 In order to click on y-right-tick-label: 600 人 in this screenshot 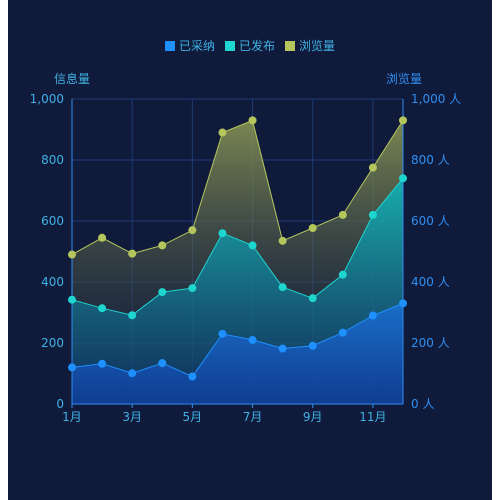, I will do `click(430, 221)`.